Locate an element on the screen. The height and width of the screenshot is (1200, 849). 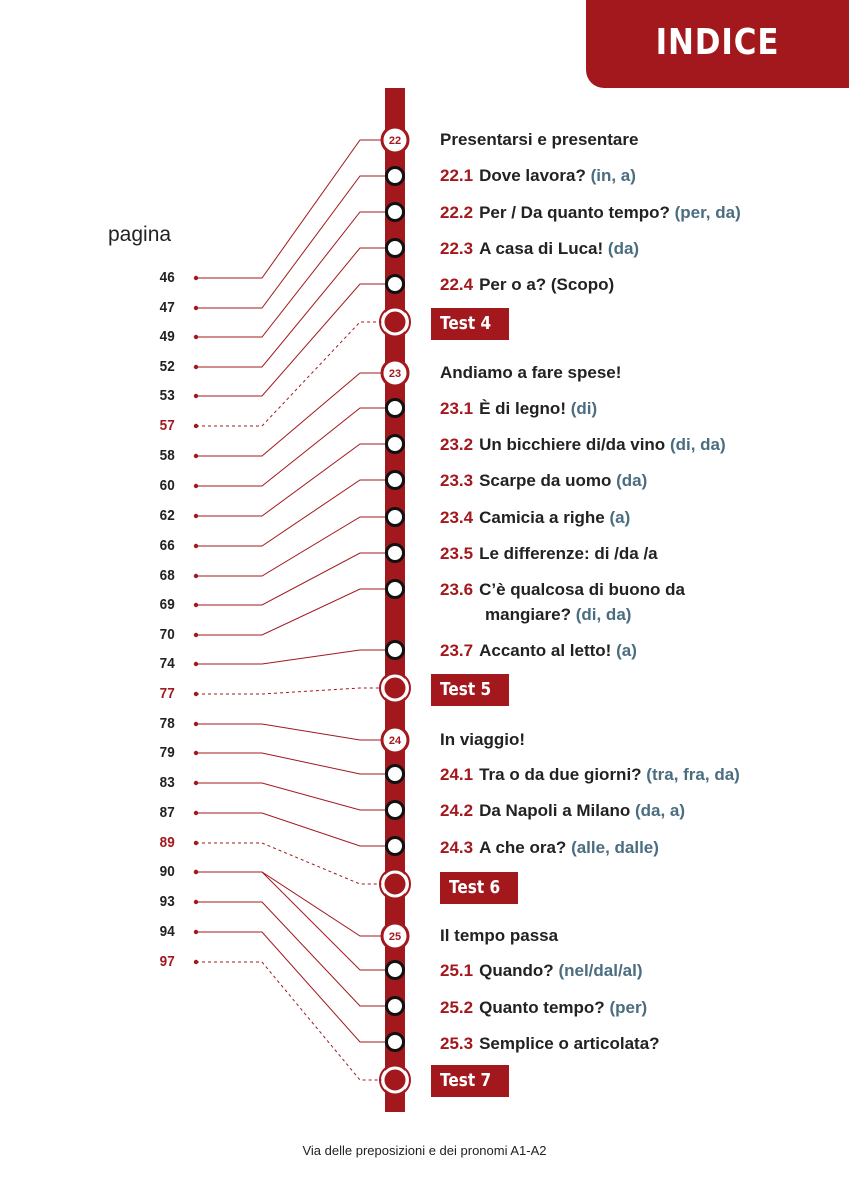
lesson-22-3: 22.3 A casa di Luca! (da) is located at coordinates (539, 249).